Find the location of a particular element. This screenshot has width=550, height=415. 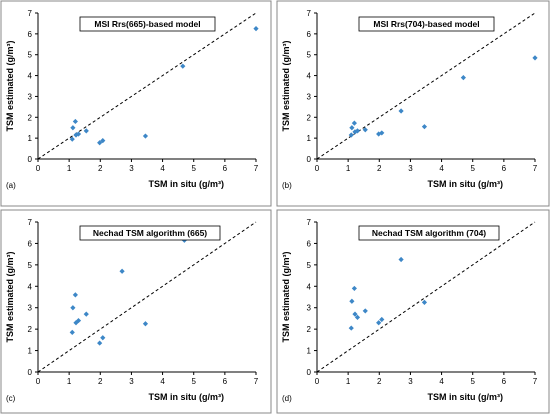

panel-title: Nechad TSM algorithm (704) is located at coordinates (429, 233).